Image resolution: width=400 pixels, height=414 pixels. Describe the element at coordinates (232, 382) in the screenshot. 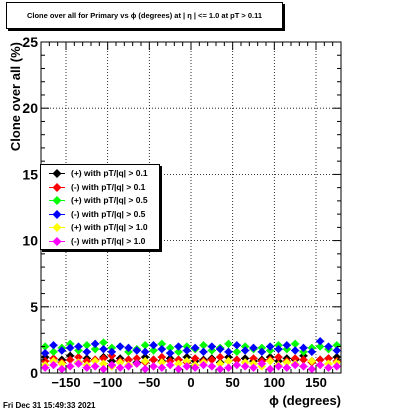

I see `x-tick-label: 50` at that location.